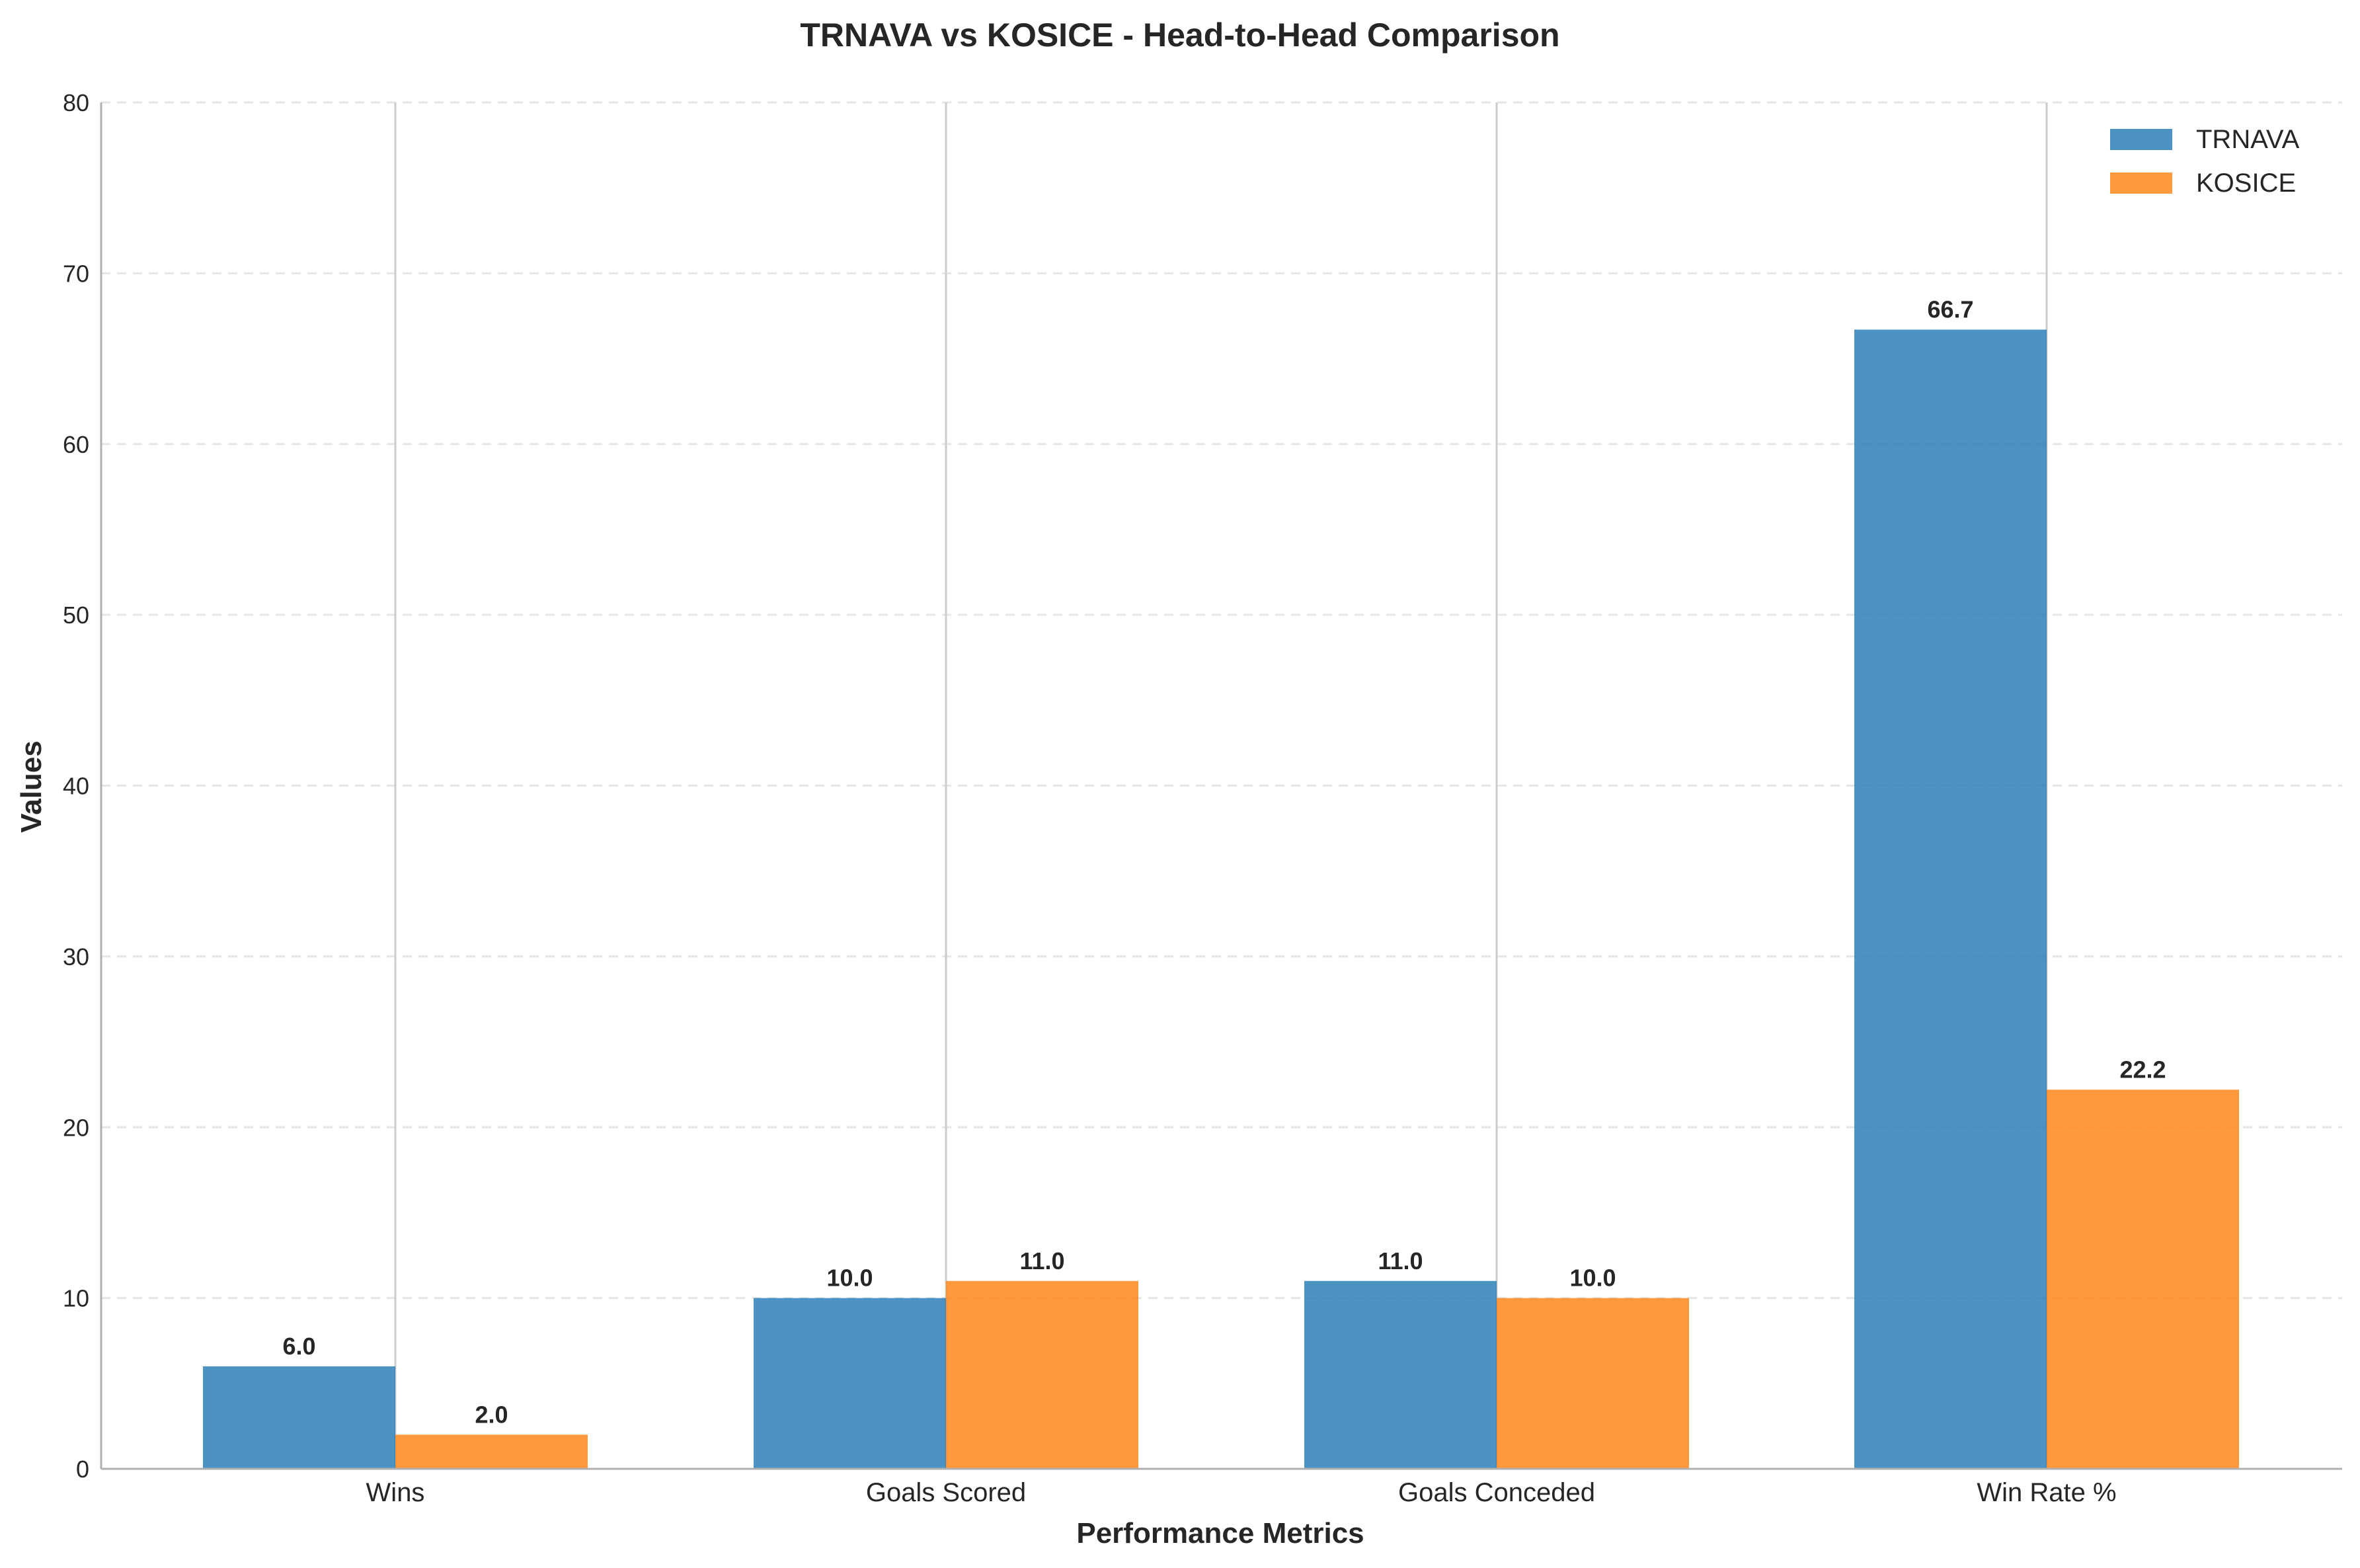 This screenshot has height=1568, width=2360. Describe the element at coordinates (298, 1346) in the screenshot. I see `value-label-trnava-1: 6.0` at that location.